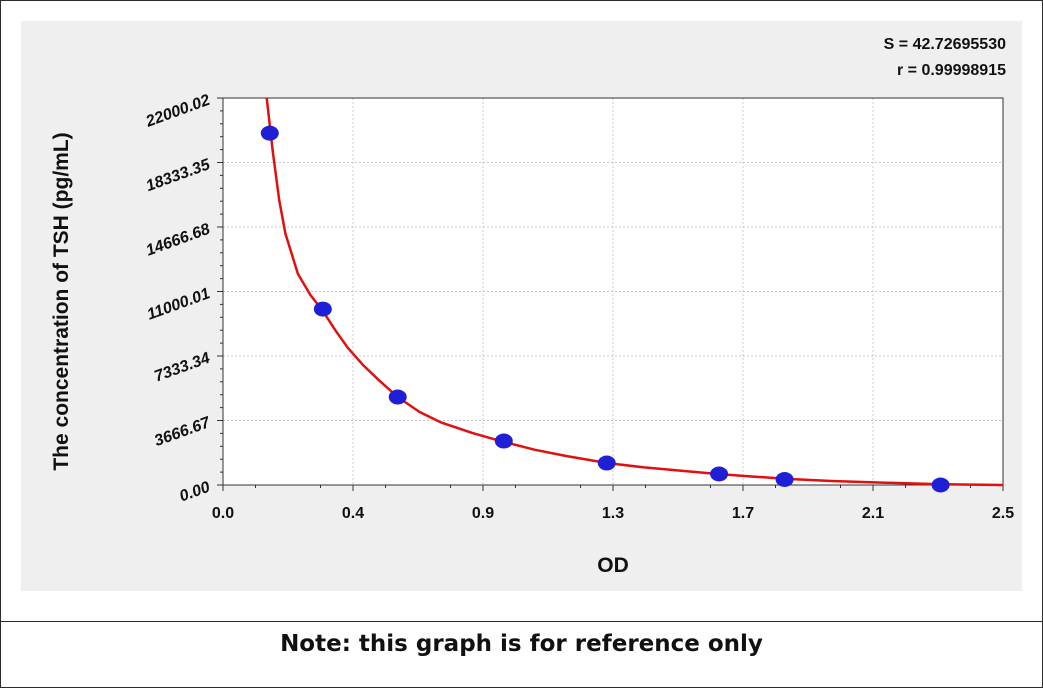  I want to click on y-axis-title: The concentration of TSH (pg/mL), so click(61, 301).